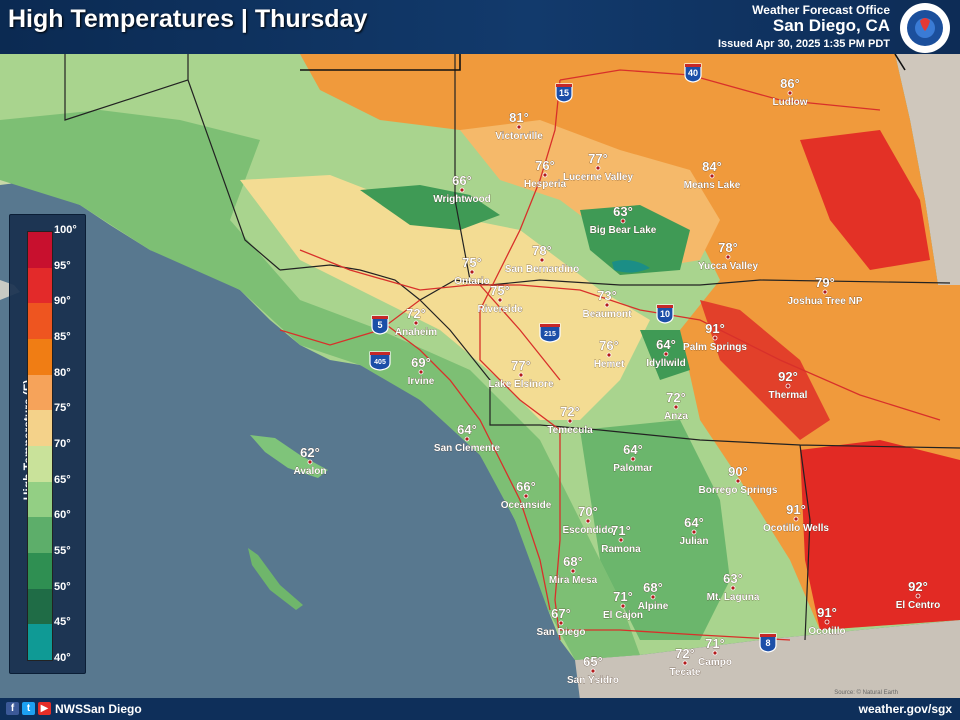  I want to click on city-marker: 72° Temecula, so click(570, 420).